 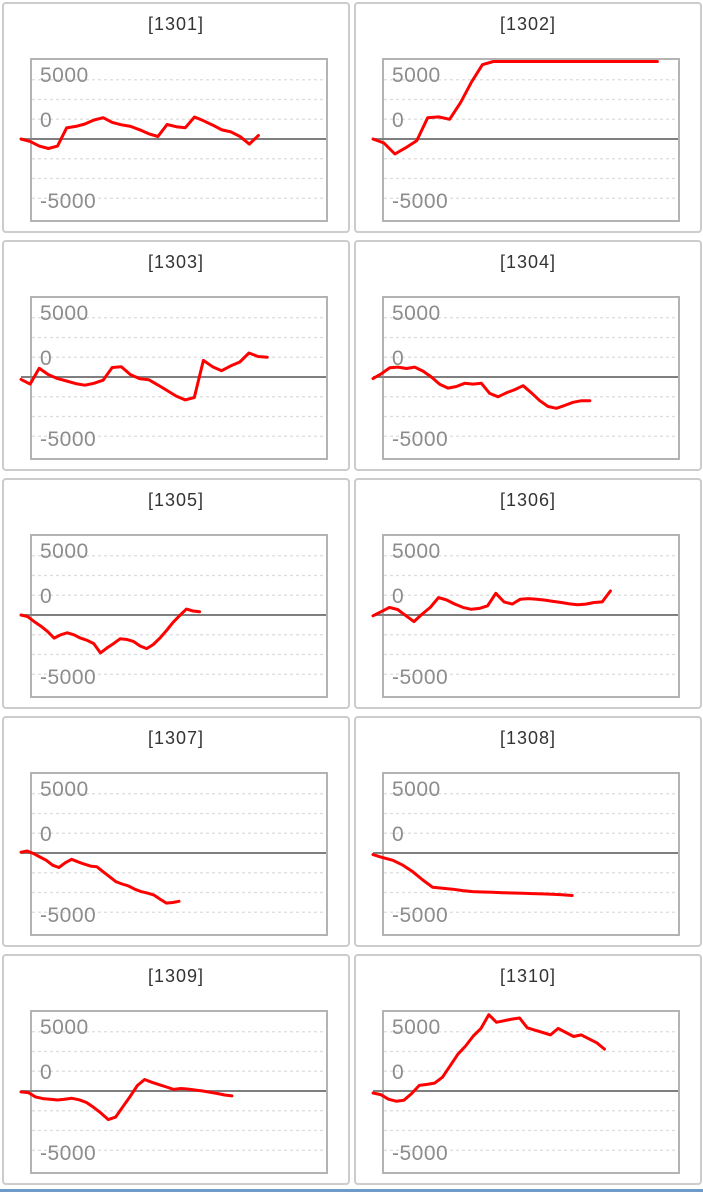 I want to click on chart-panel-1309: [1309] 5000 0 -5000, so click(x=176, y=1069).